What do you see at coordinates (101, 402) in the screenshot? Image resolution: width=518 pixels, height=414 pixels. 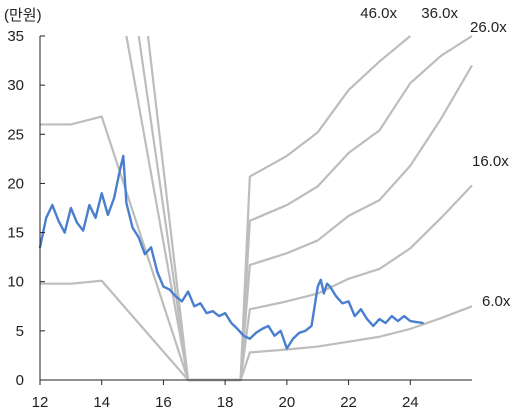 I see `x-tick-label-1: 14` at bounding box center [101, 402].